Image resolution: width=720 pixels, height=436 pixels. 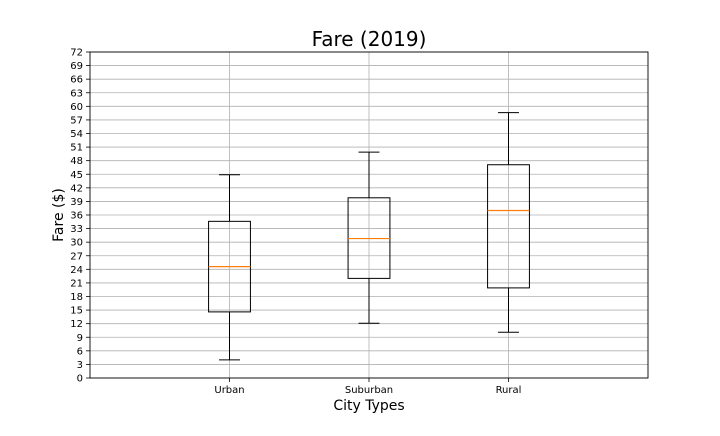 I want to click on x-tick-label: Suburban, so click(x=369, y=390).